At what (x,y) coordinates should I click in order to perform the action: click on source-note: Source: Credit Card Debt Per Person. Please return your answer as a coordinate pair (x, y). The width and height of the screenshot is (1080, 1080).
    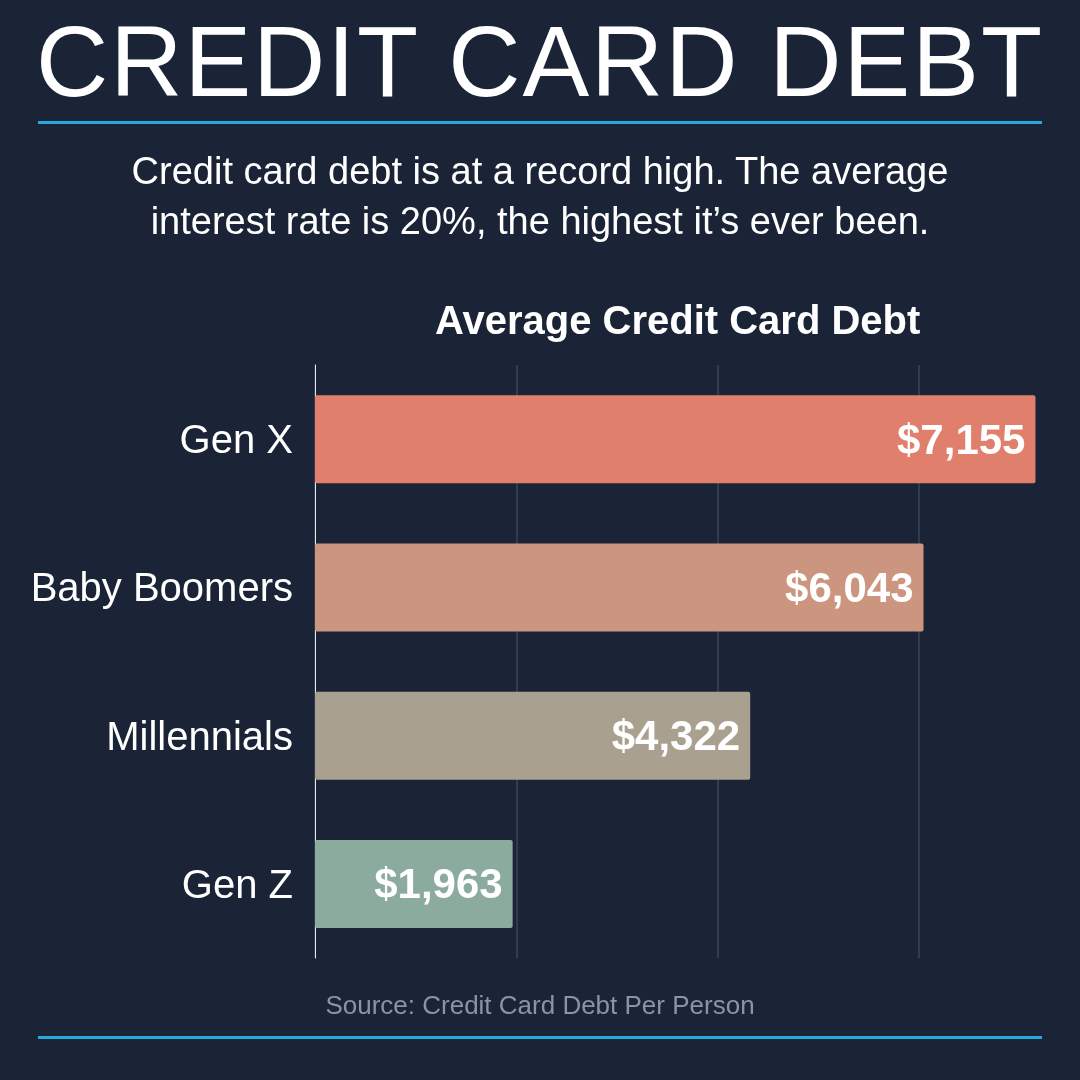
    Looking at the image, I should click on (540, 1005).